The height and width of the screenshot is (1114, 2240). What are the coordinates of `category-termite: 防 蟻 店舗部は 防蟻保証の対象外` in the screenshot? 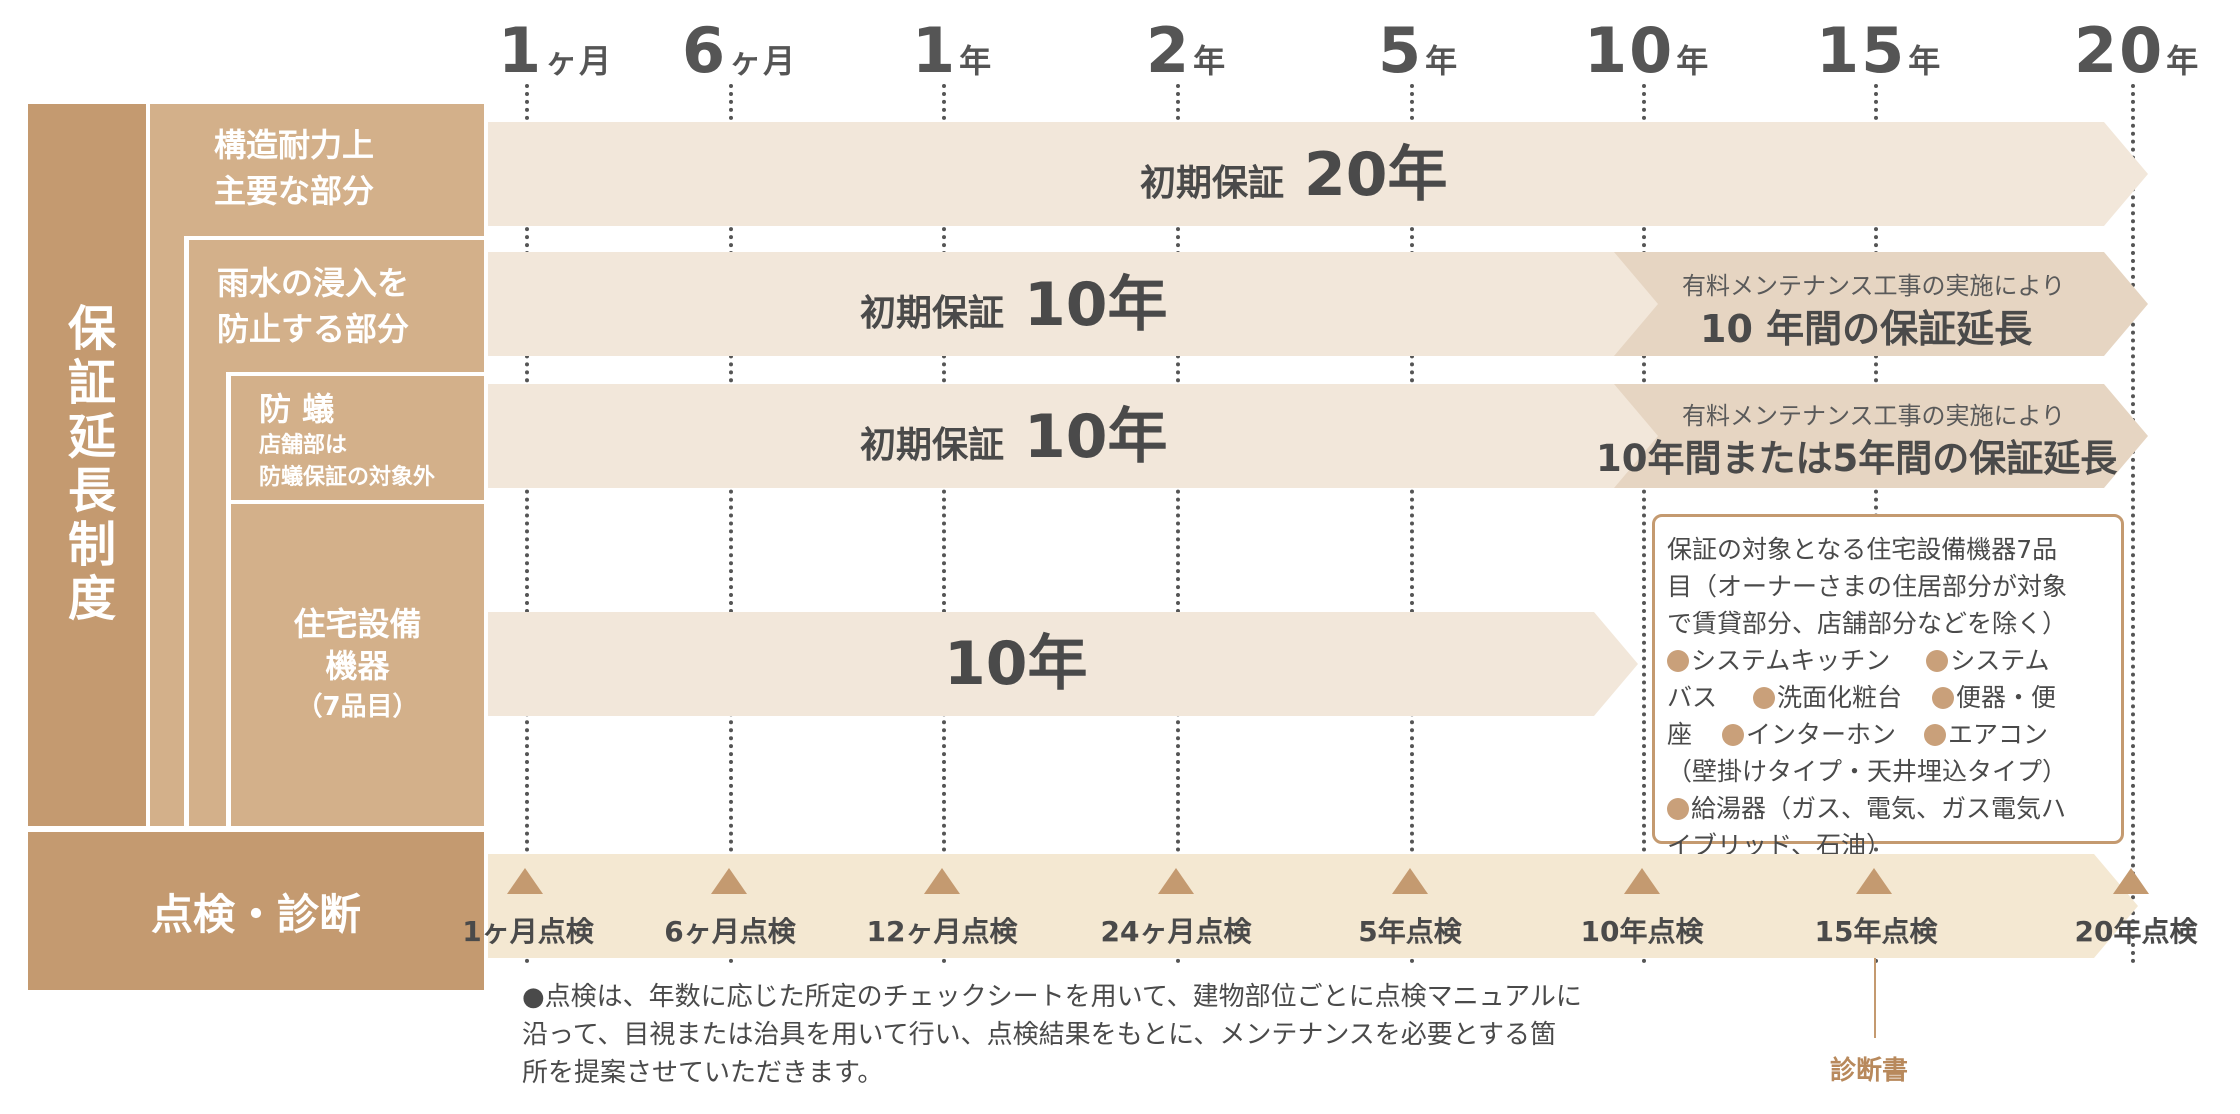 It's located at (347, 440).